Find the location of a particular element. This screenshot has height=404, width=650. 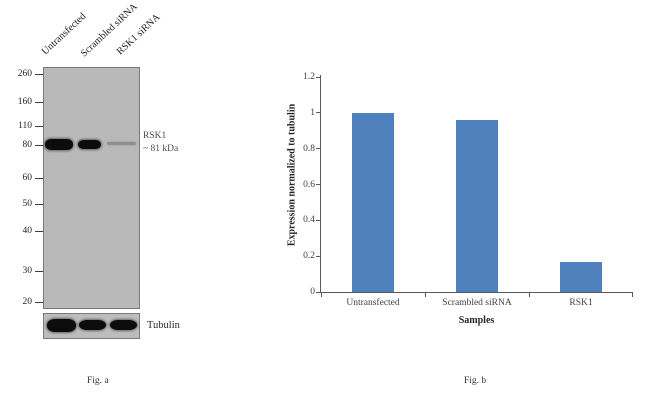

tubulin-band-scrambled-sirna is located at coordinates (92, 325).